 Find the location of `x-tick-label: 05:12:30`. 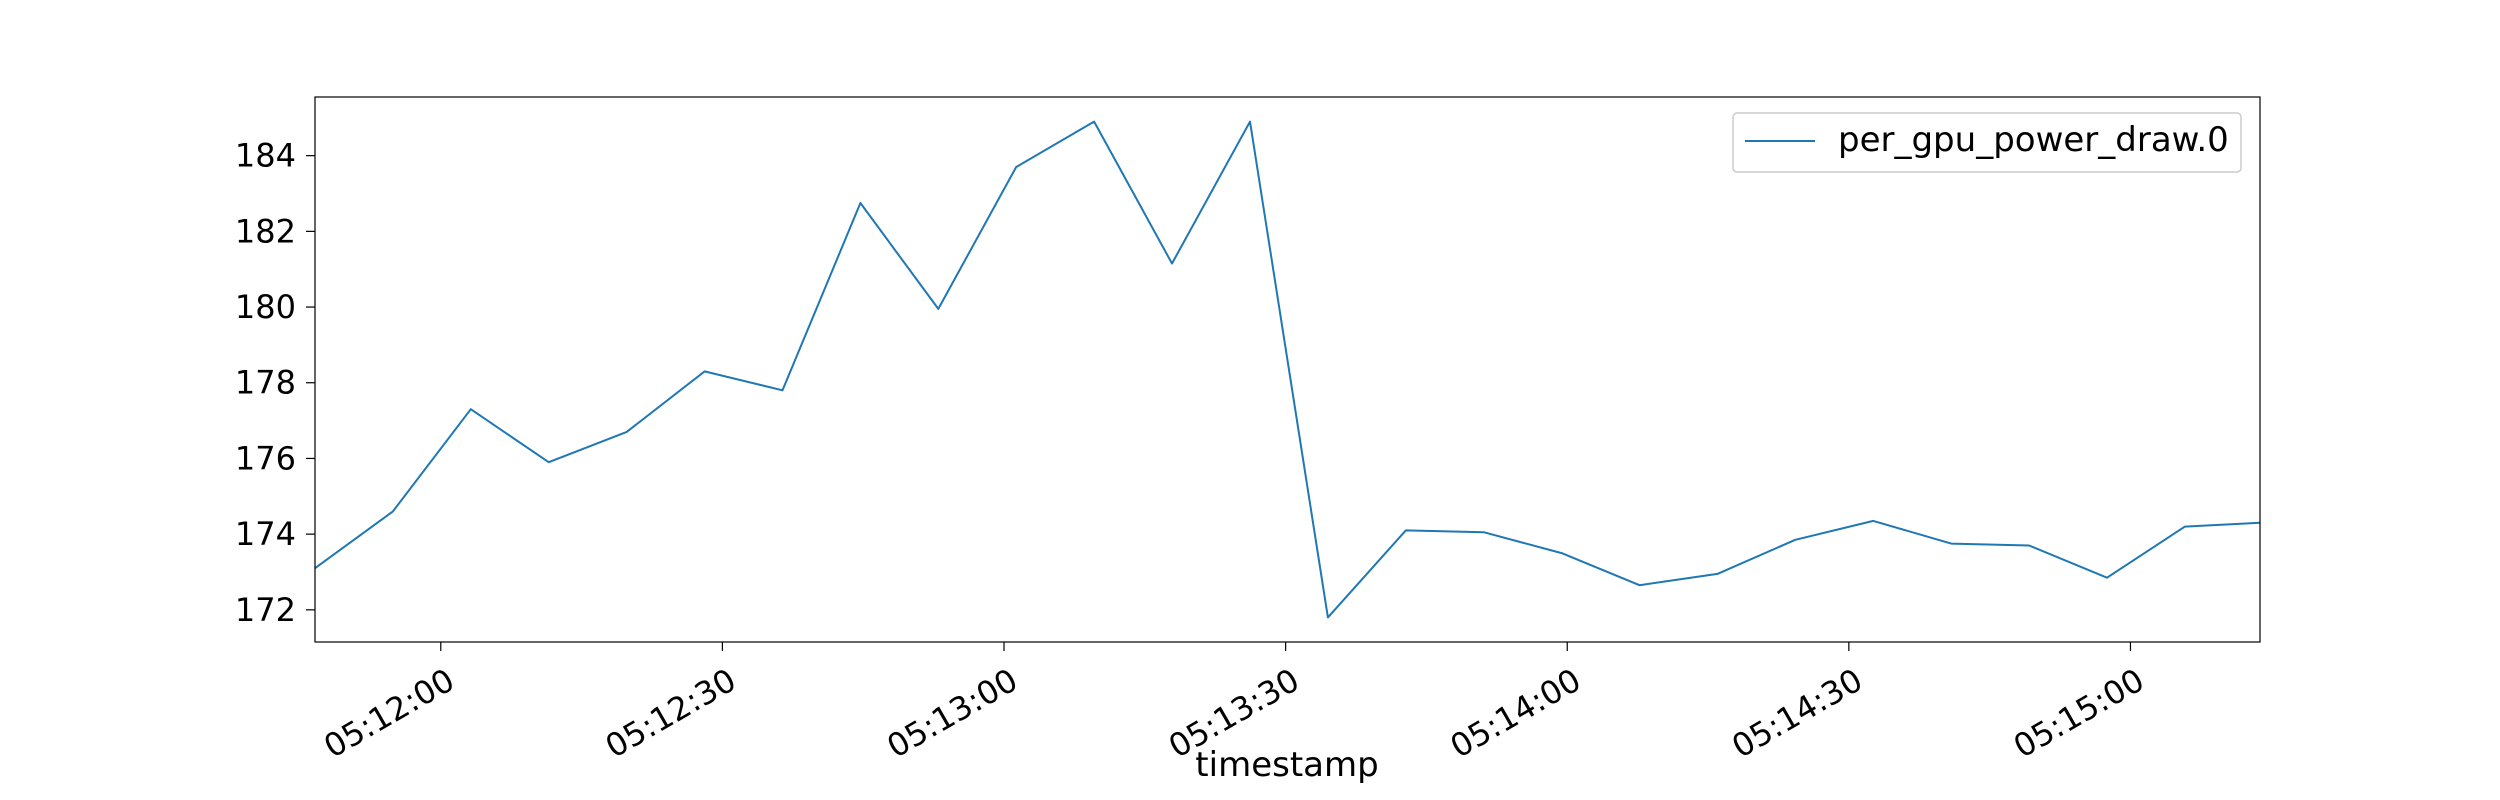

x-tick-label: 05:12:30 is located at coordinates (670, 713).